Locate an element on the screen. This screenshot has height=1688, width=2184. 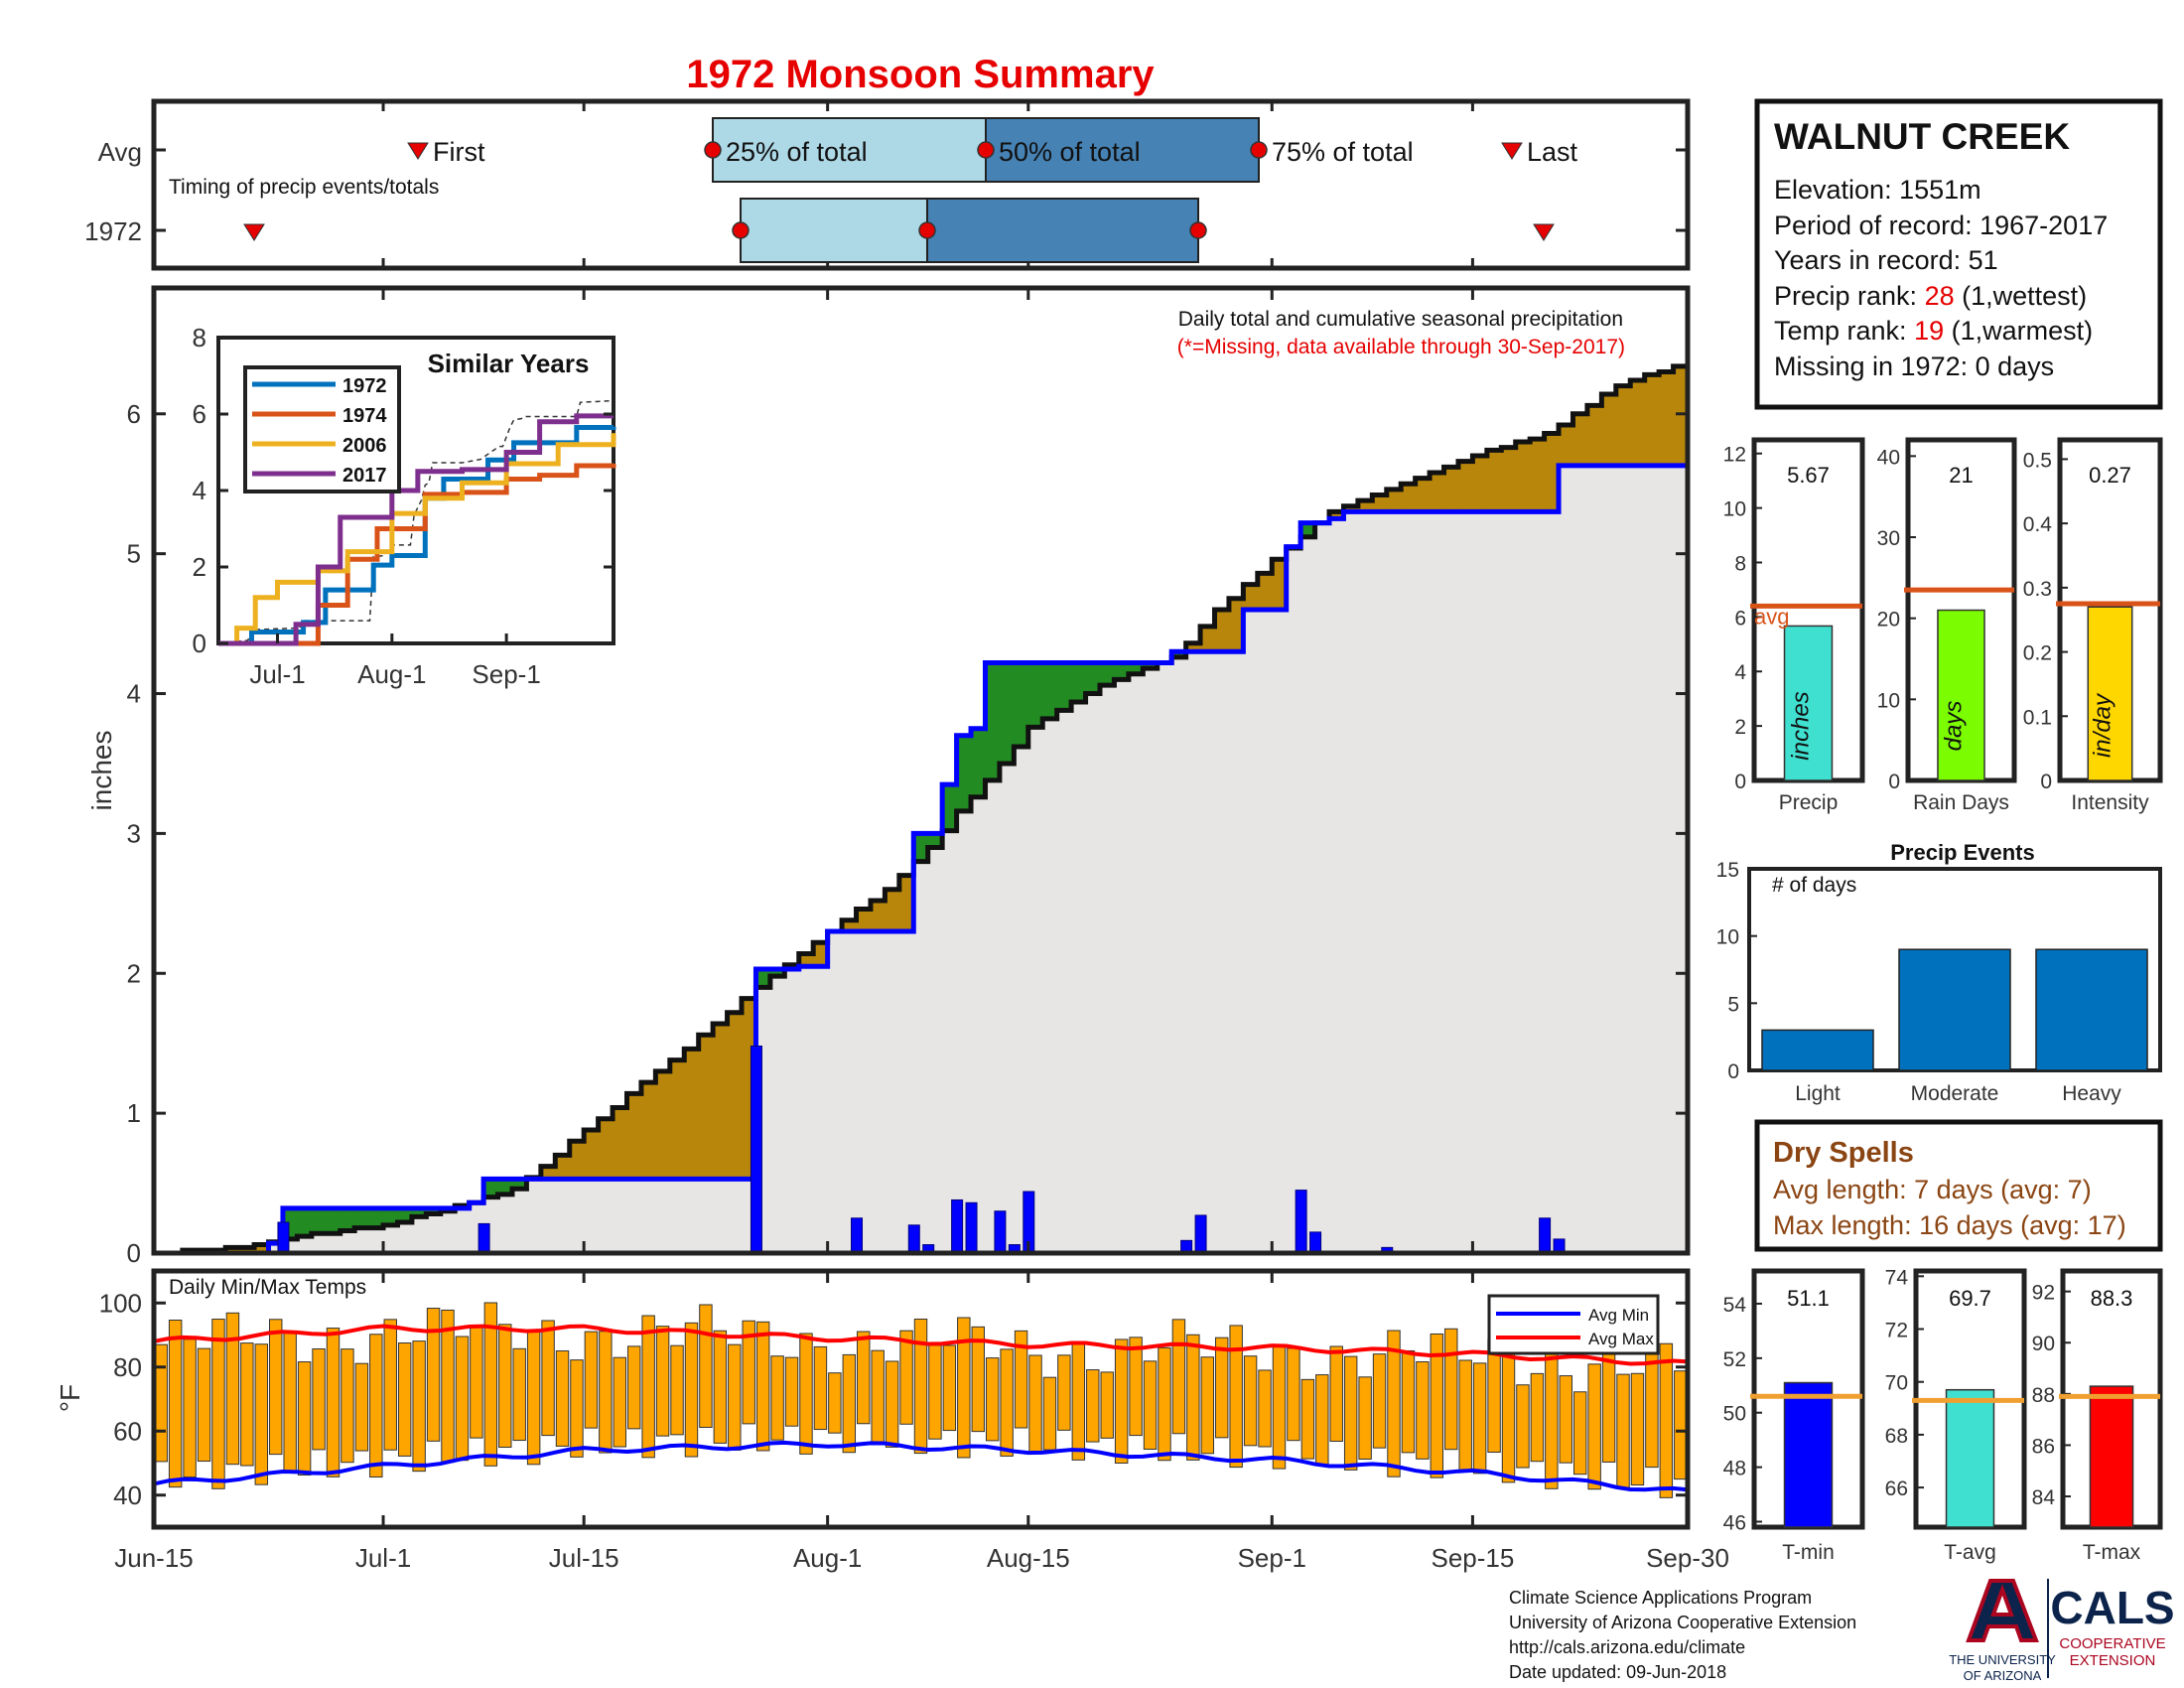
events-category-label: Moderate is located at coordinates (1955, 1093).